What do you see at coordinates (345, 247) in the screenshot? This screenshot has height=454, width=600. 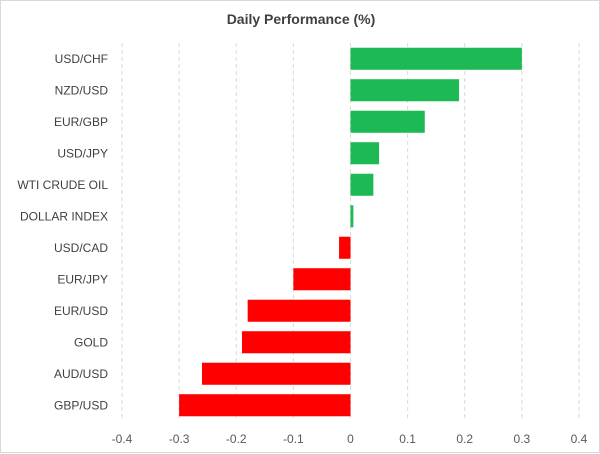 I see `bar-usd-cad` at bounding box center [345, 247].